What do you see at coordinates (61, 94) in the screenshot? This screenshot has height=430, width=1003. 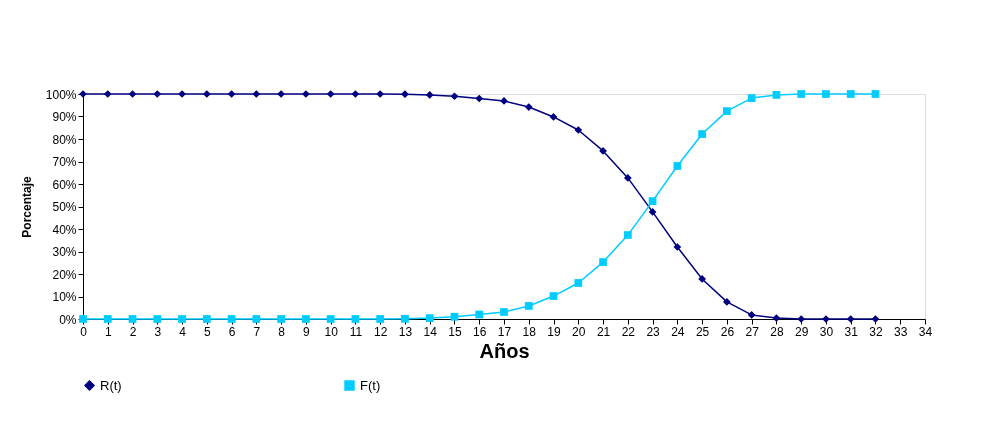 I see `y-tick-label: 100%` at bounding box center [61, 94].